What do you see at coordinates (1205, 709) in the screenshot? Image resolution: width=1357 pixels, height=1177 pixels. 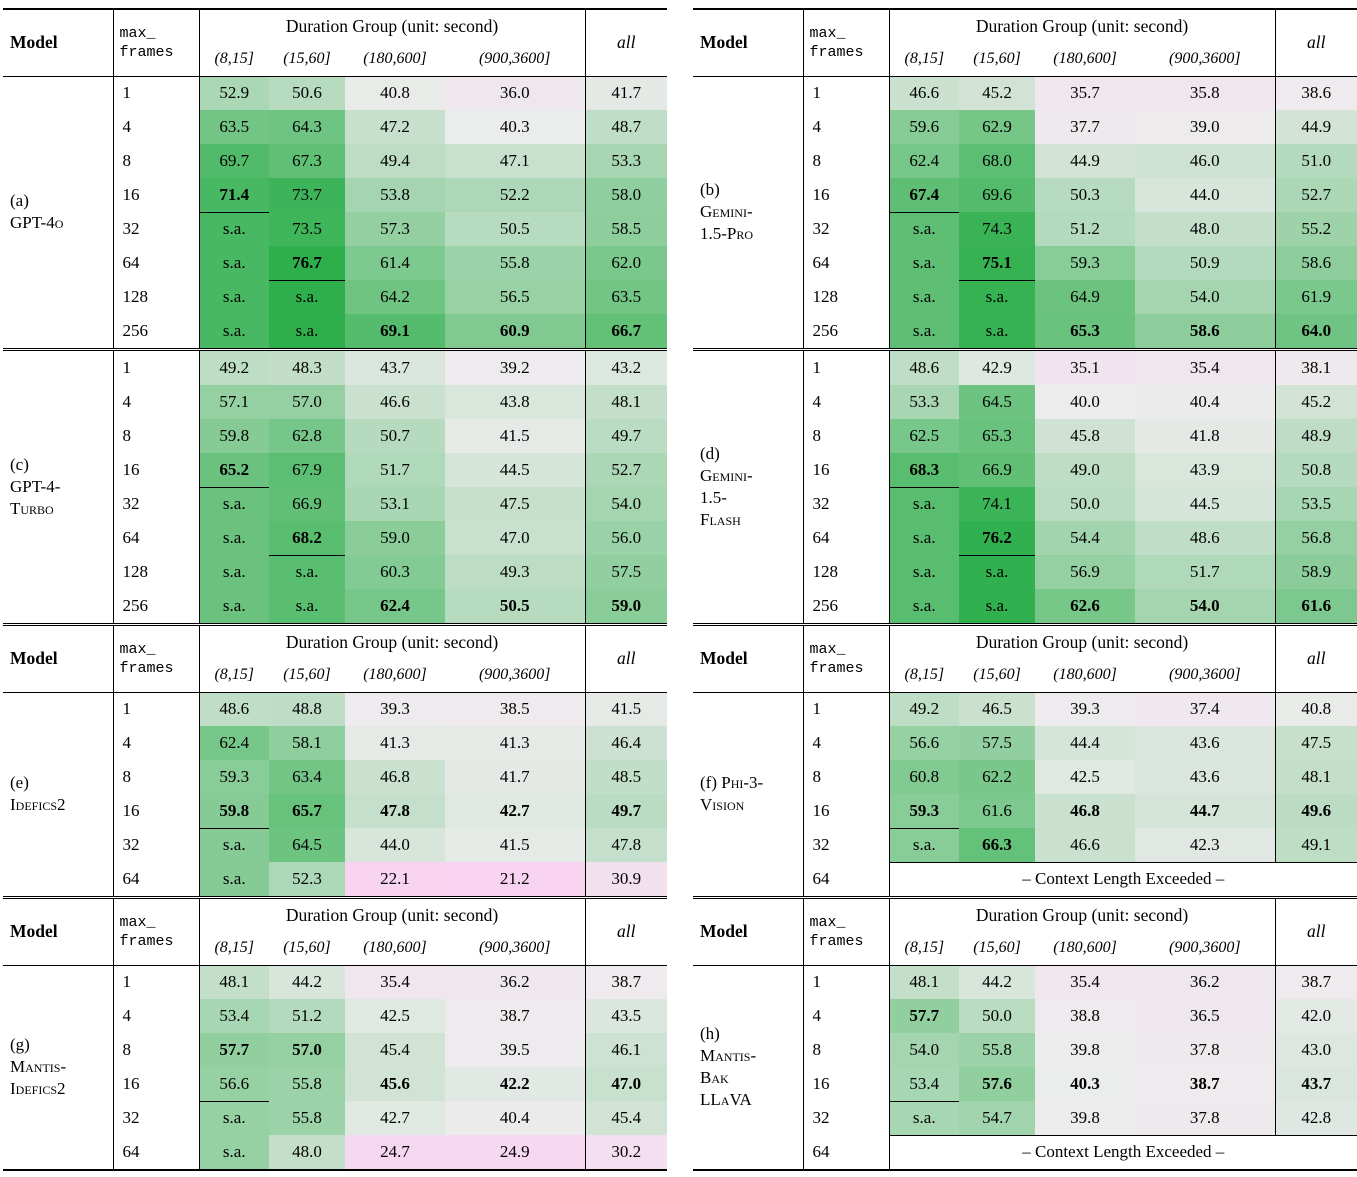 I see `score-cell: 37.4` at bounding box center [1205, 709].